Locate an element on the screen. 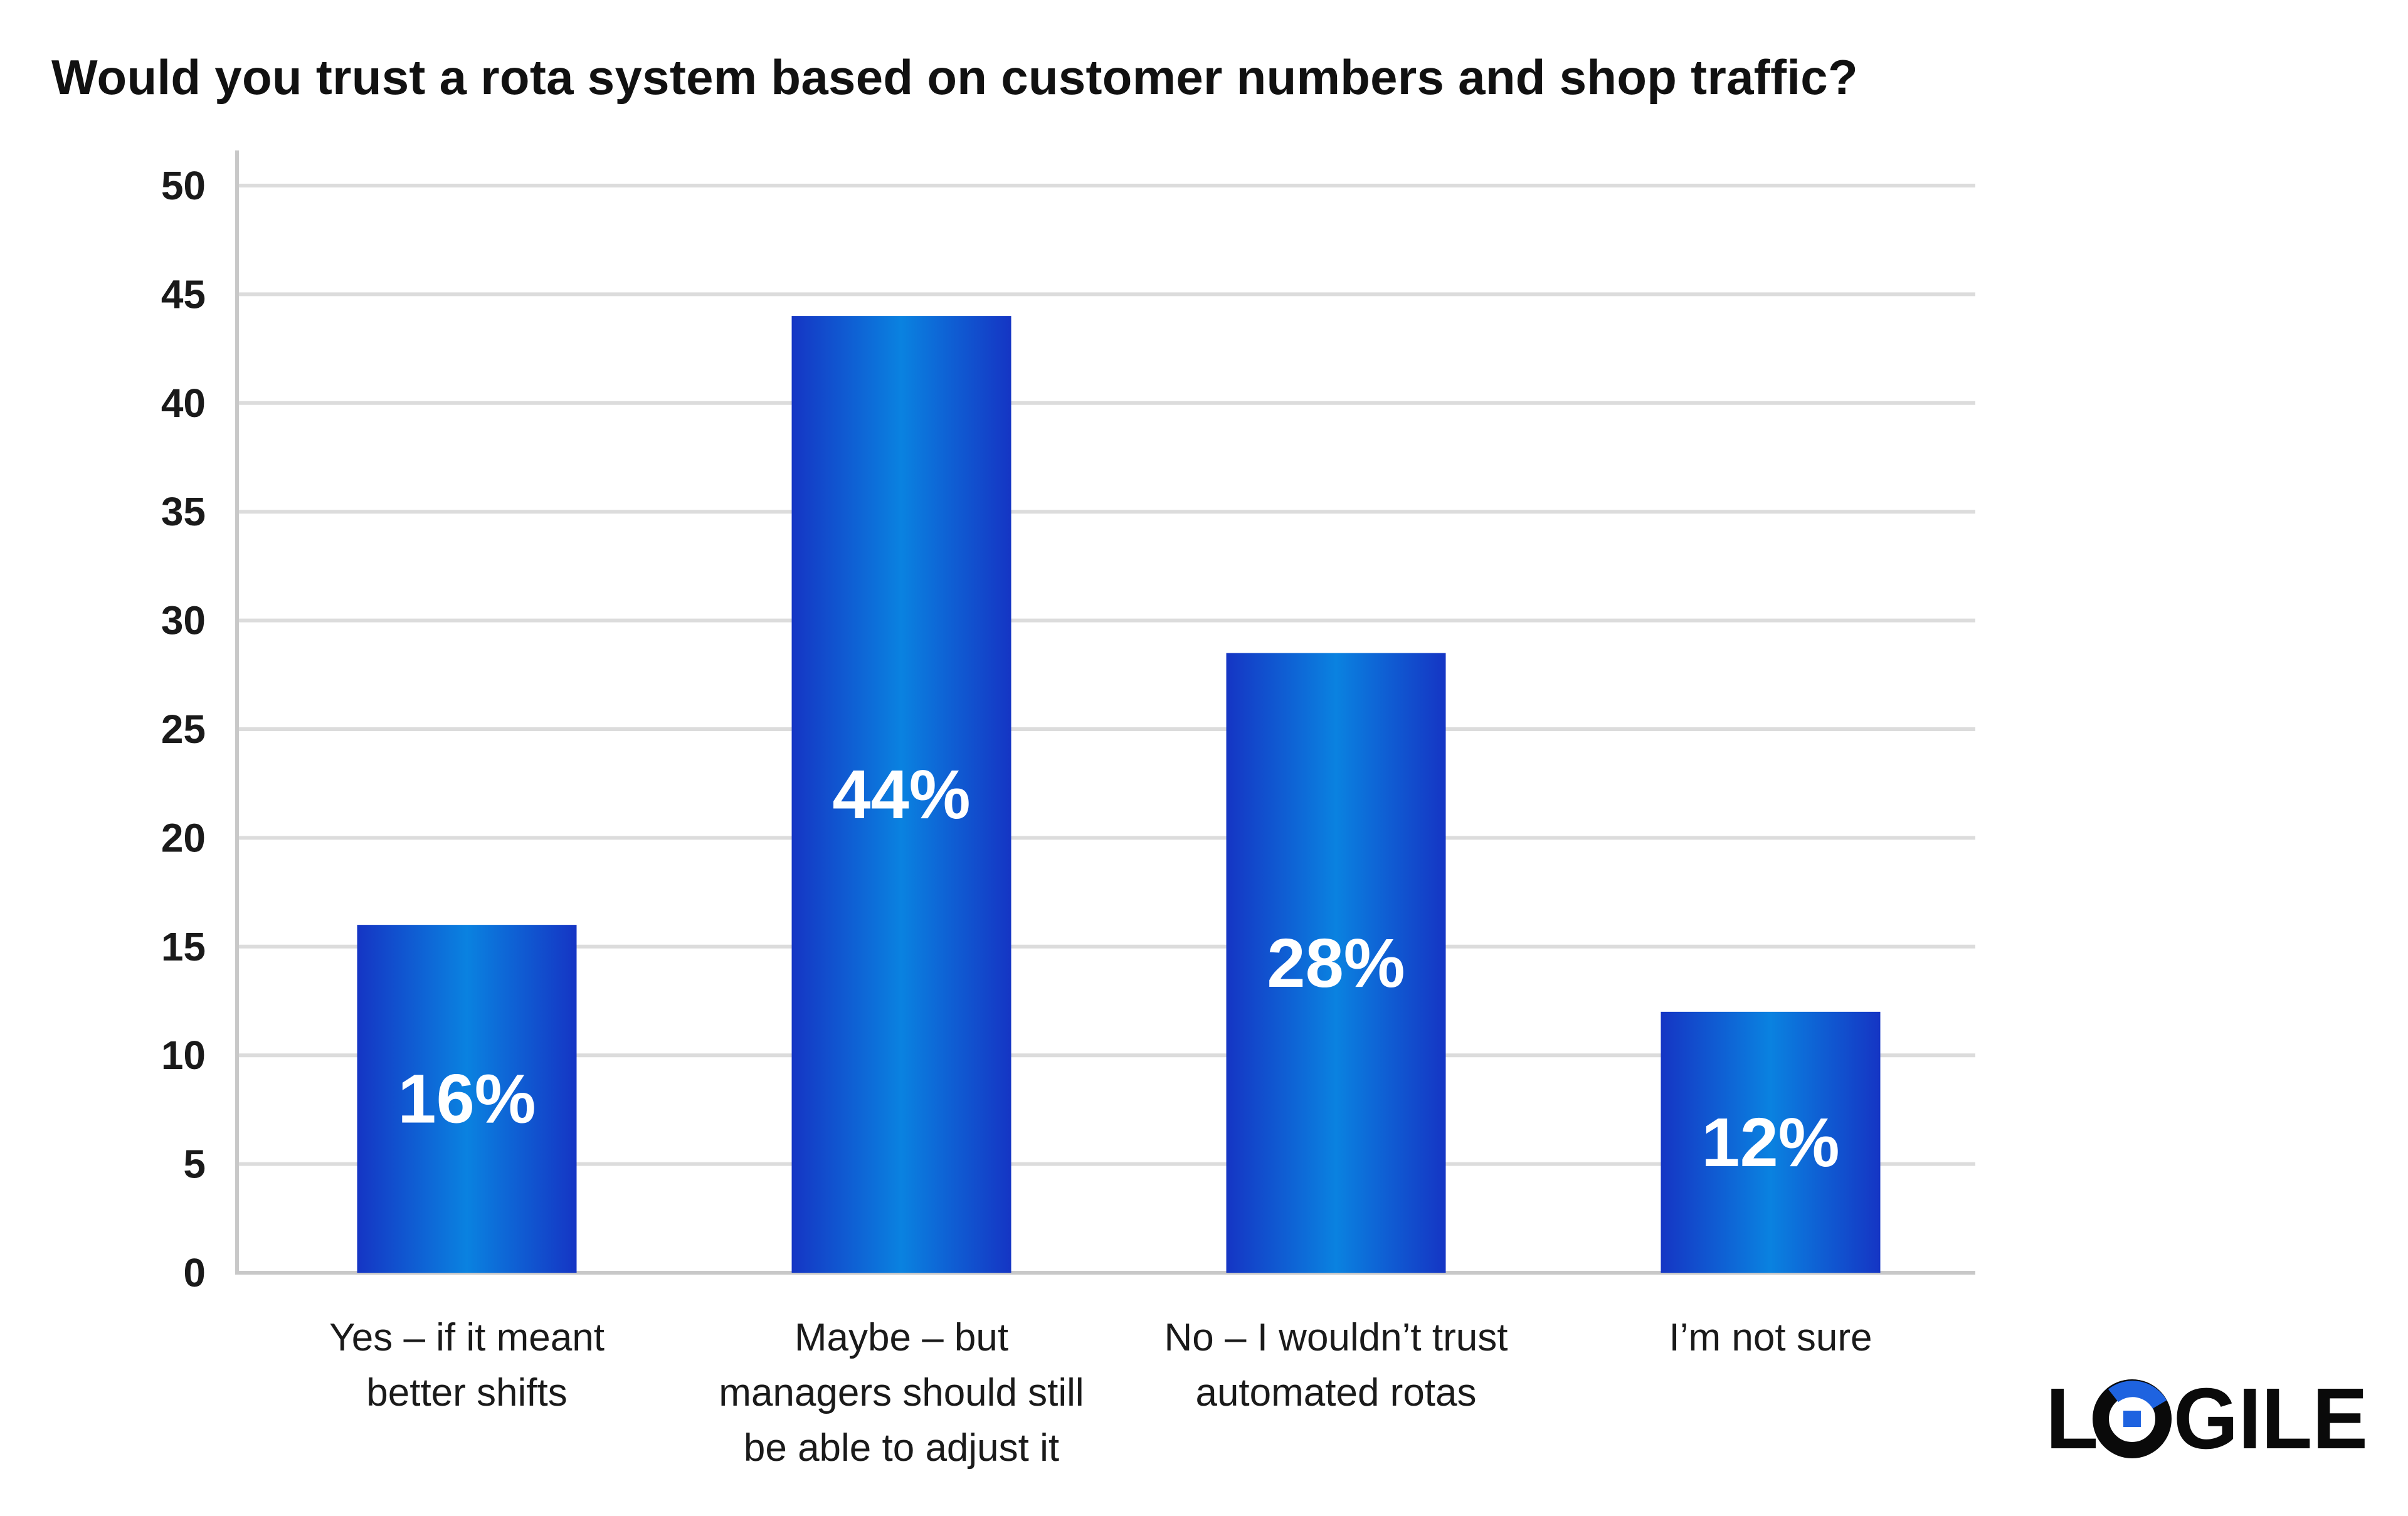  x-tick-label-line: managers should still is located at coordinates (901, 1392).